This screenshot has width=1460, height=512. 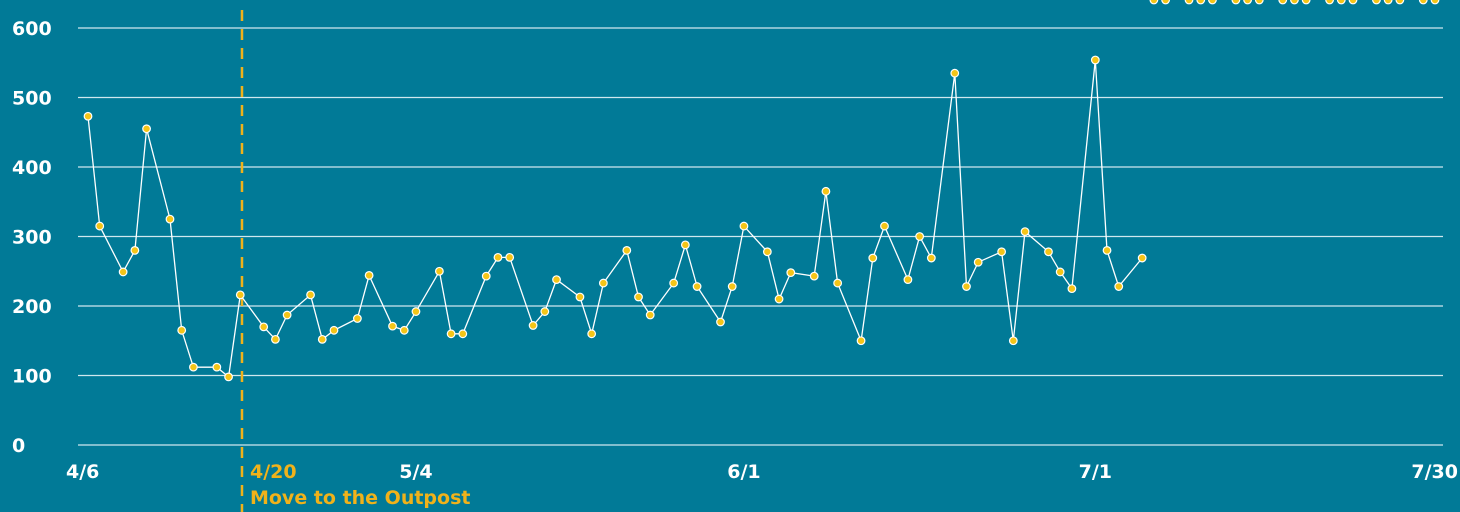 I want to click on y-tick-label: 300, so click(x=32, y=238).